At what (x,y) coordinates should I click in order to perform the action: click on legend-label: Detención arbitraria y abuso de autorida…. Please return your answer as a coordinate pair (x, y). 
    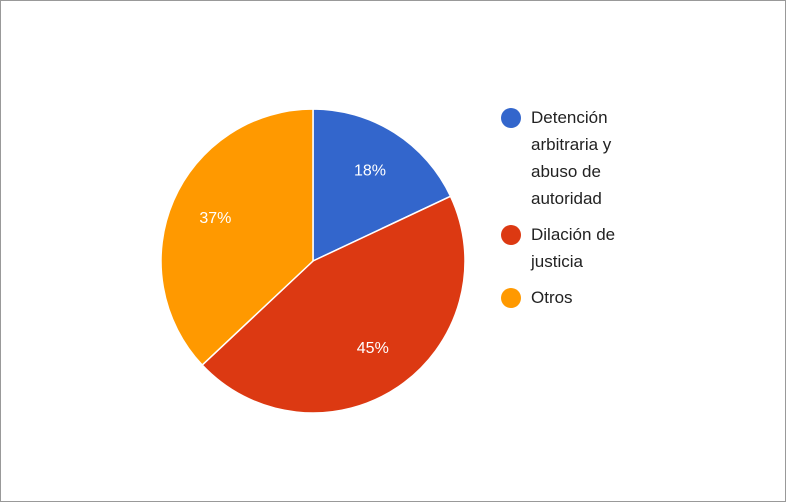
    Looking at the image, I should click on (571, 158).